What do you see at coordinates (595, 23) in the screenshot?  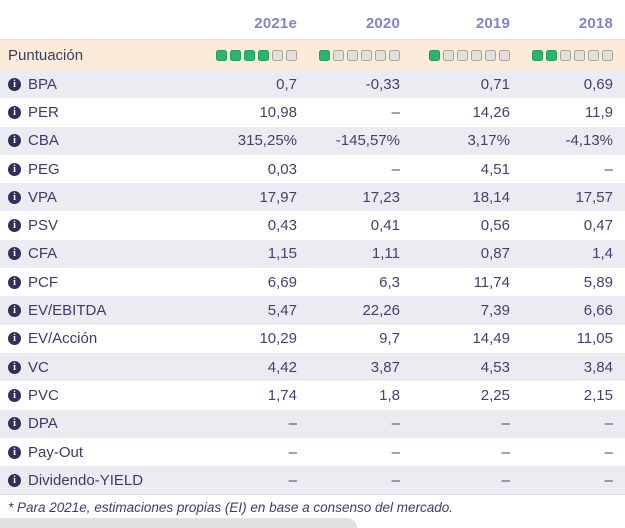 I see `year-header-2018: 2018` at bounding box center [595, 23].